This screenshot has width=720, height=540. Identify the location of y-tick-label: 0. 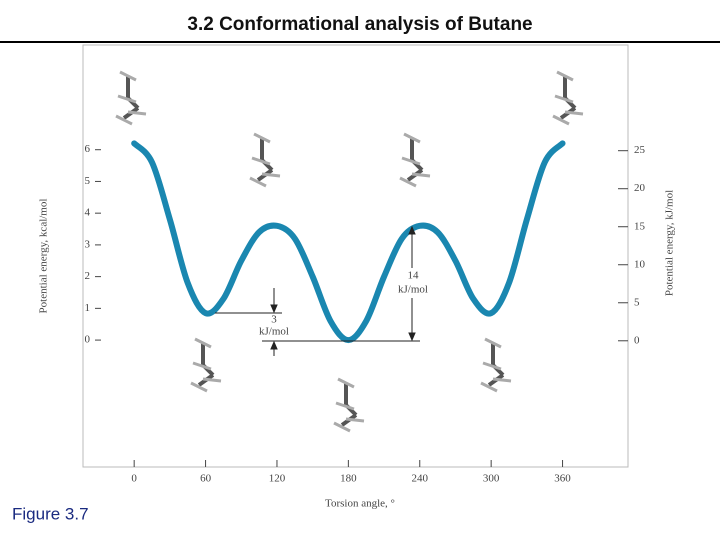
(88, 340).